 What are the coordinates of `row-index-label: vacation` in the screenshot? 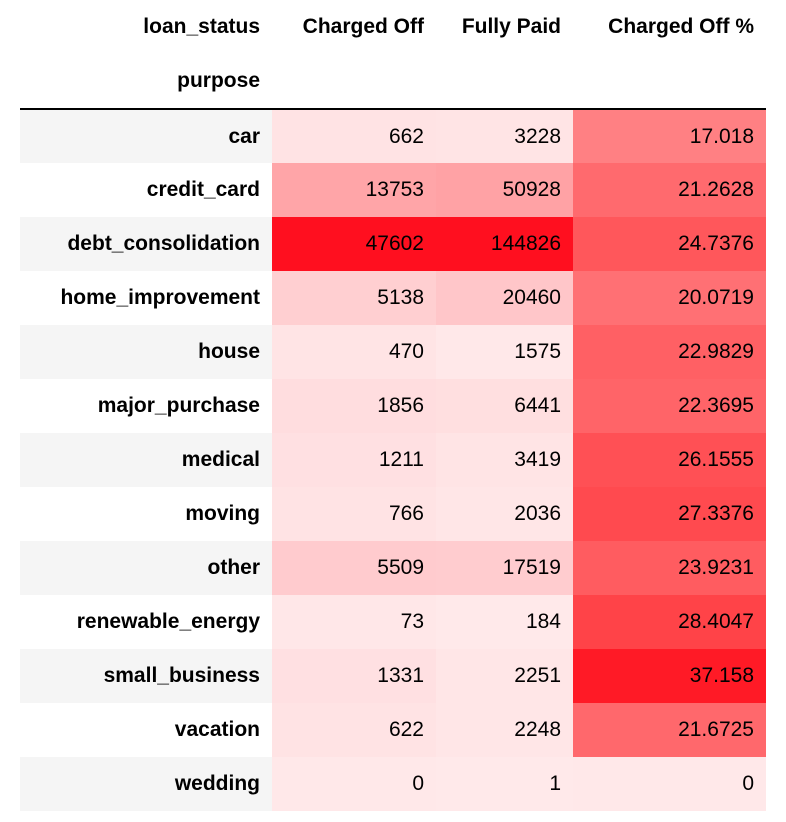 It's located at (146, 730).